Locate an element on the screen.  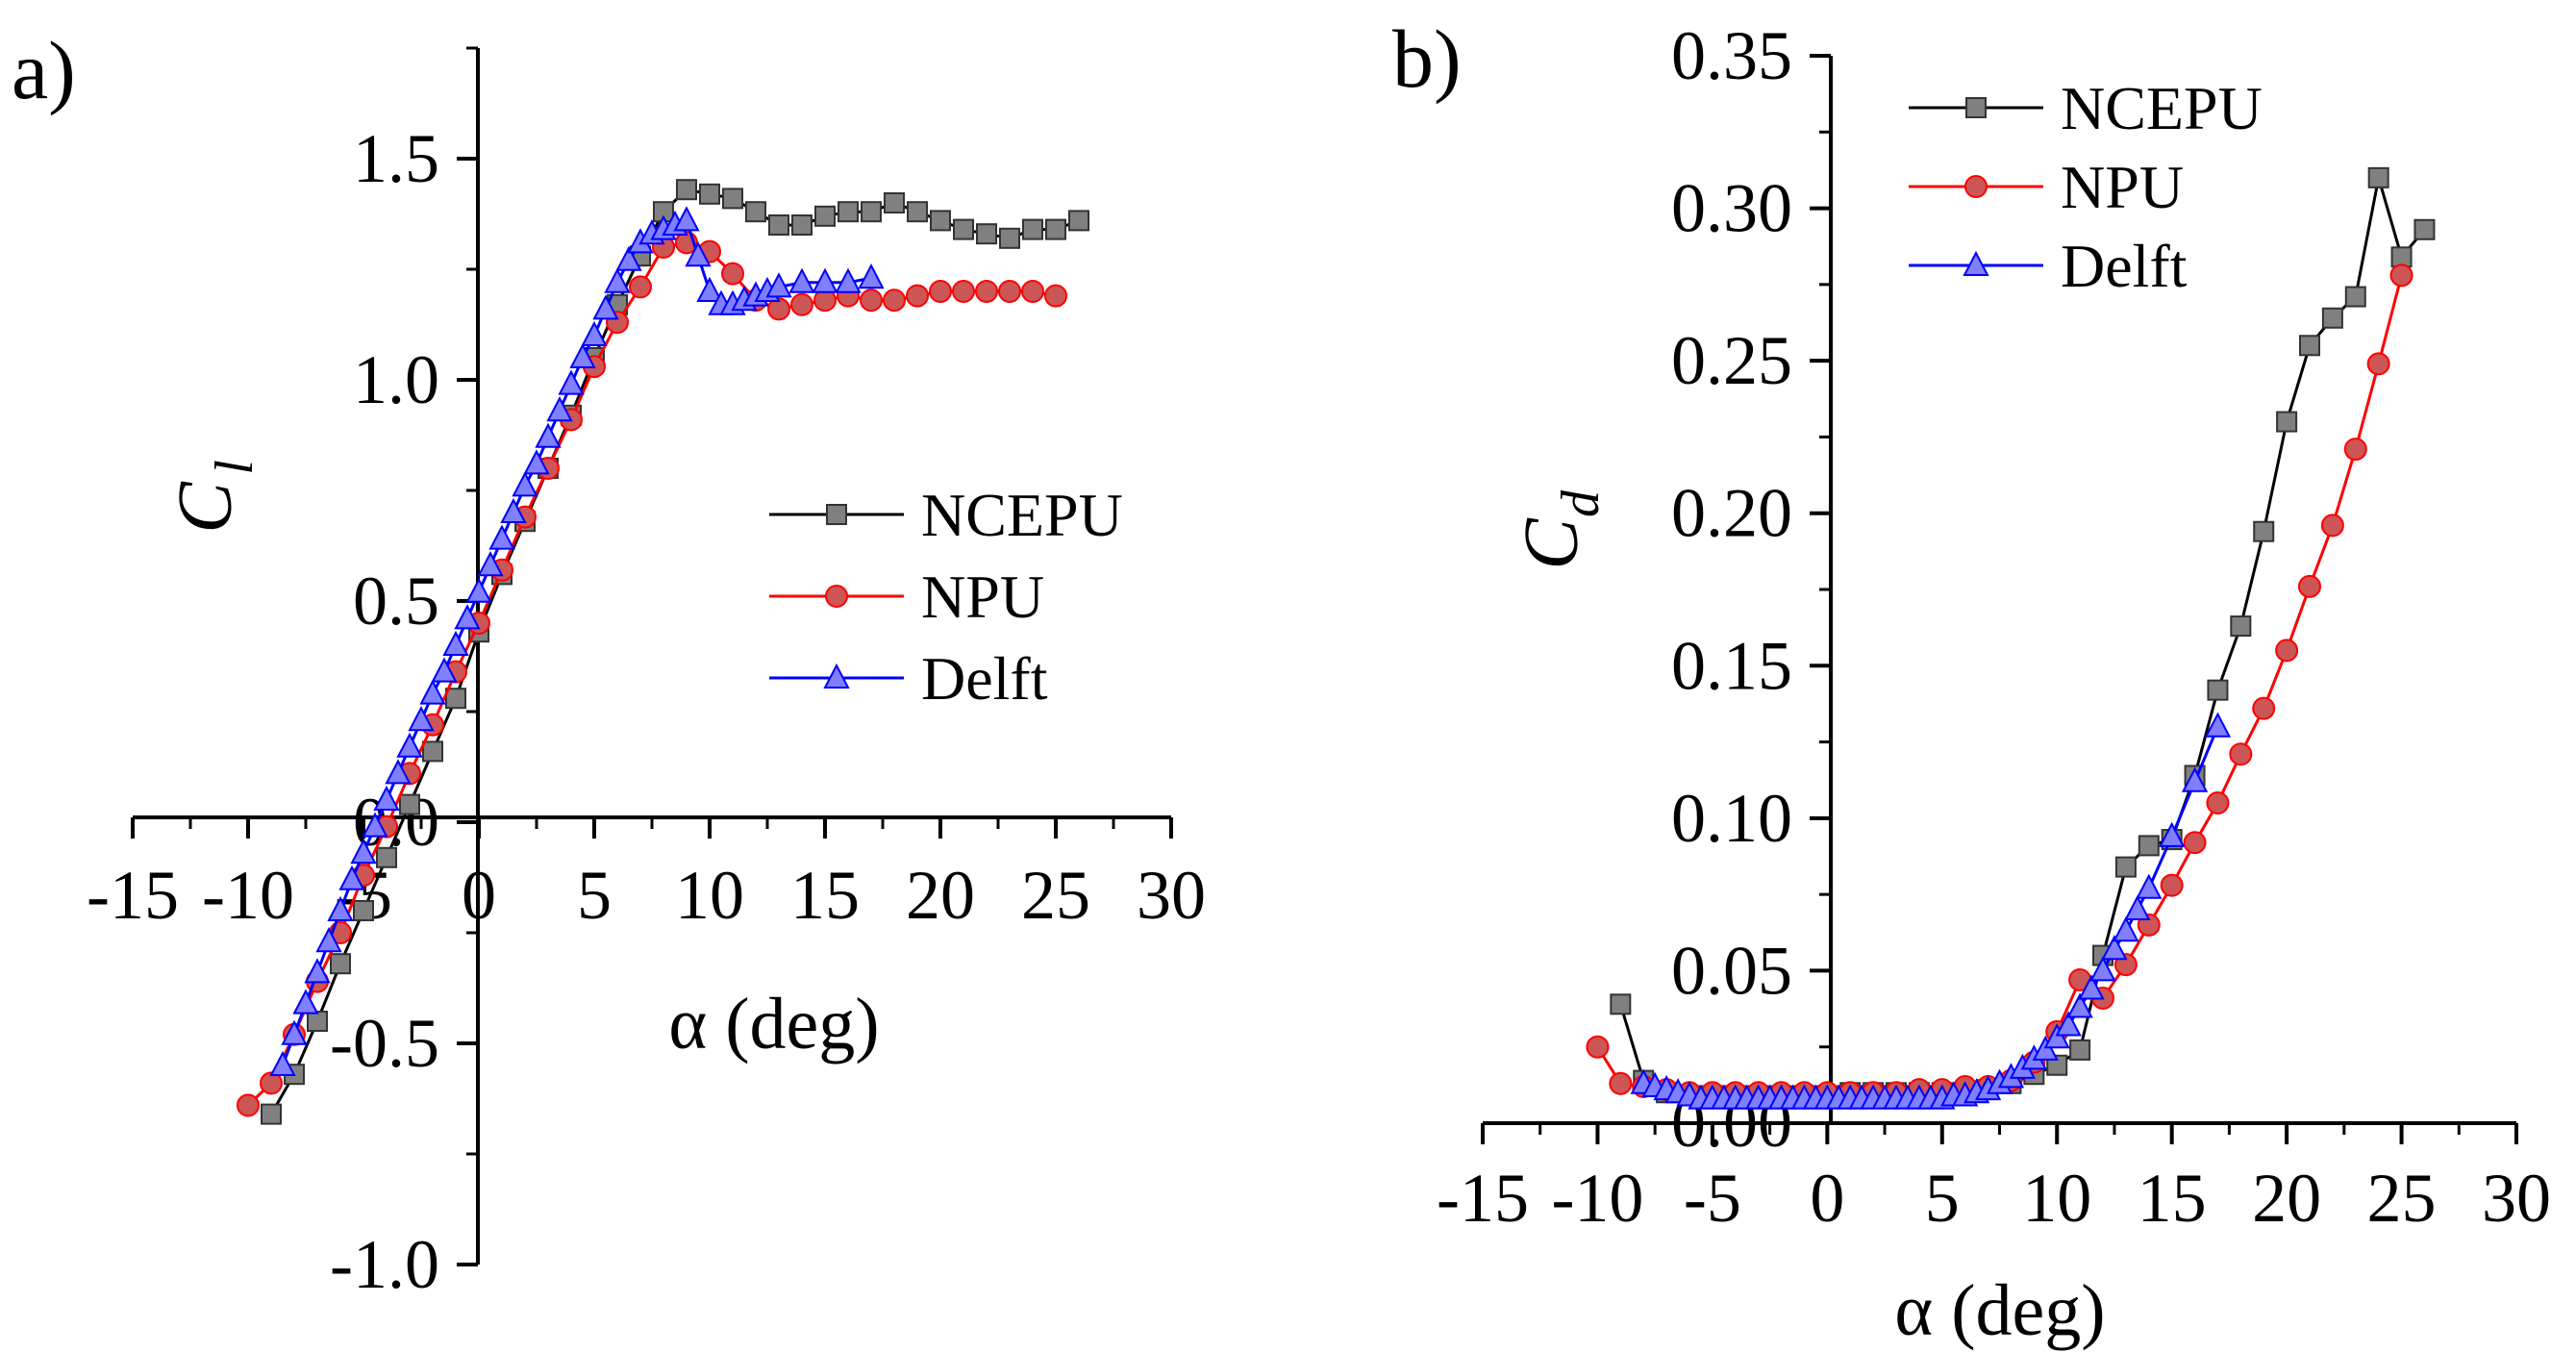
y-axis-title: Cl is located at coordinates (213, 496).